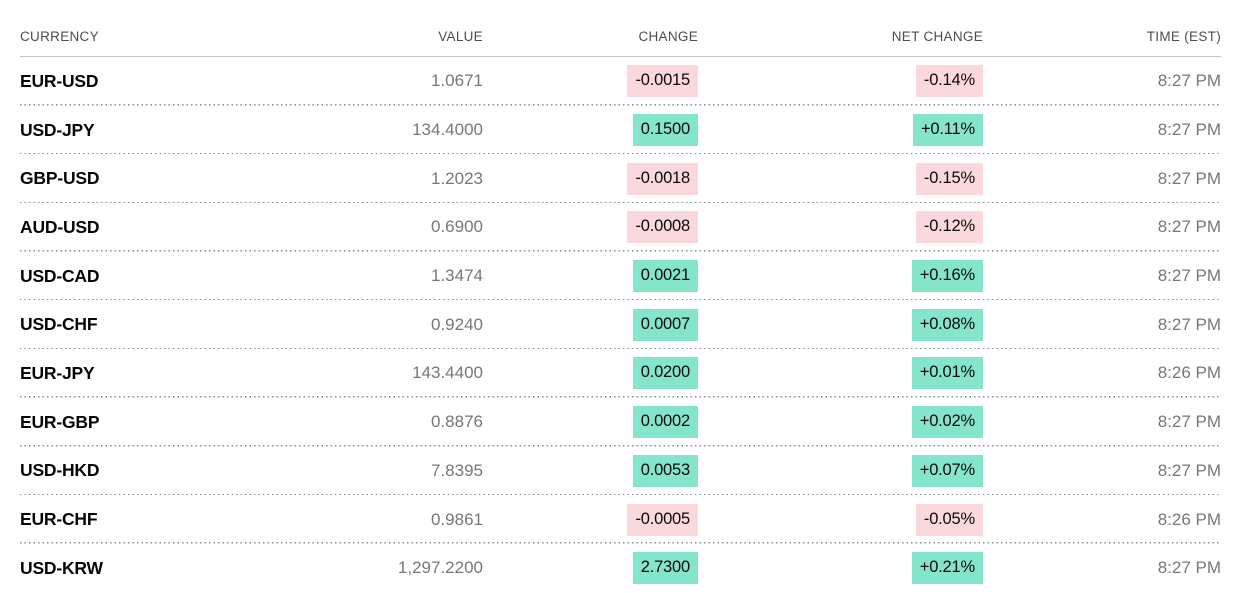  What do you see at coordinates (57, 372) in the screenshot?
I see `currency-pair-link: EUR-JPY` at bounding box center [57, 372].